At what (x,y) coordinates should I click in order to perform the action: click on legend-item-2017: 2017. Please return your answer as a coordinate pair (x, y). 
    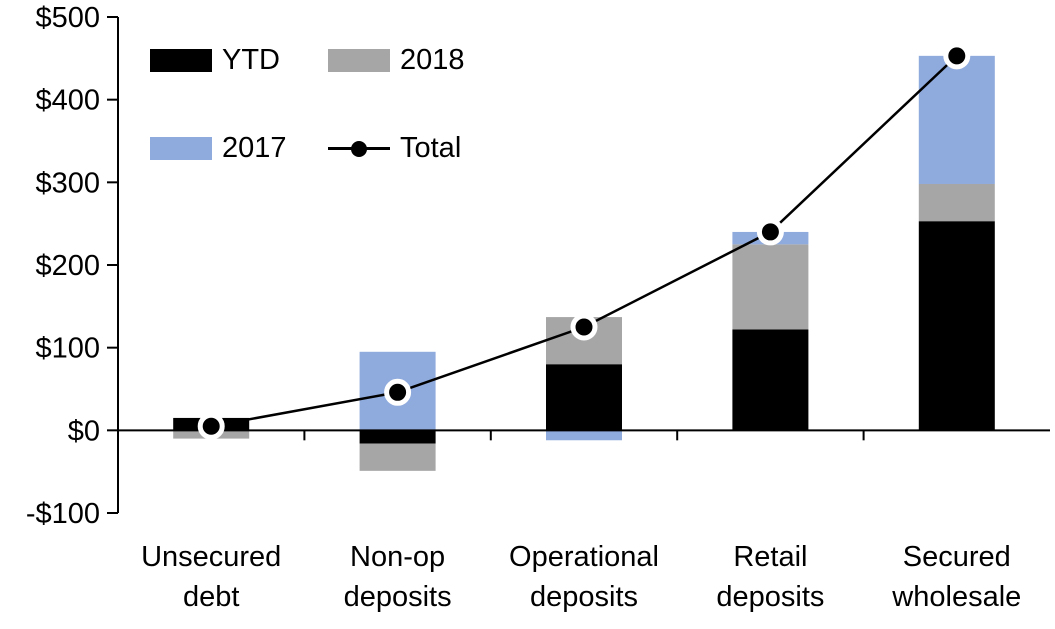
    Looking at the image, I should click on (239, 148).